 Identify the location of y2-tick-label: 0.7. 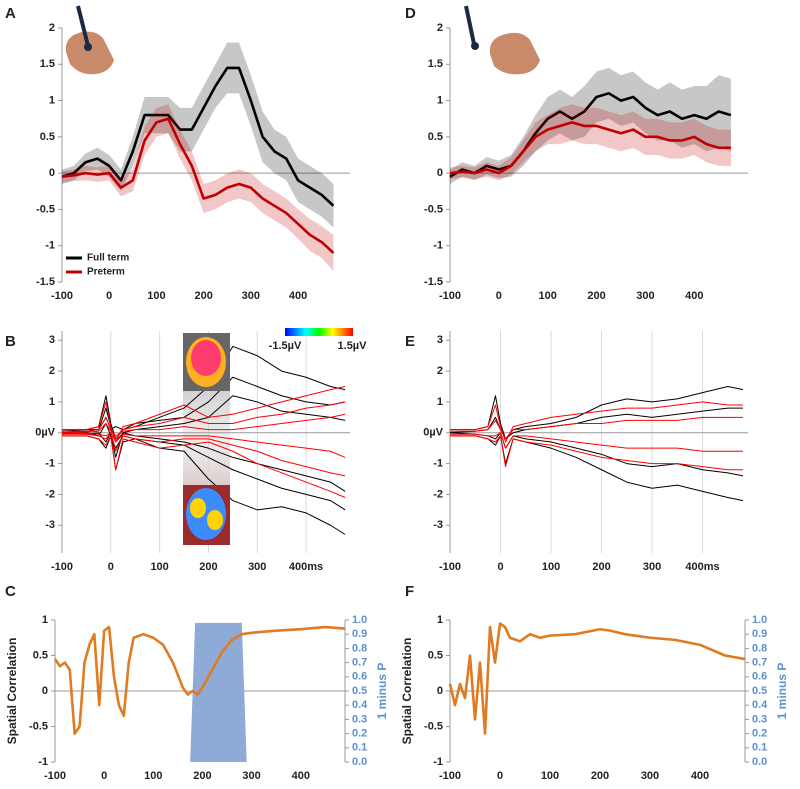
(359, 663).